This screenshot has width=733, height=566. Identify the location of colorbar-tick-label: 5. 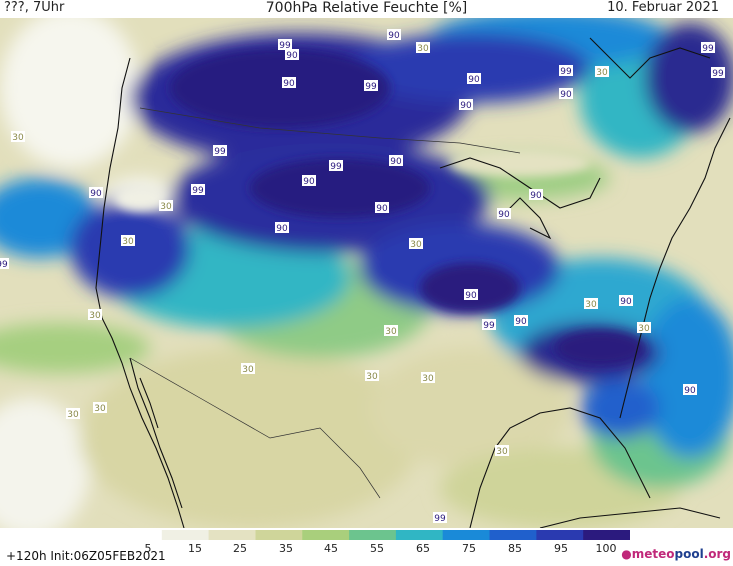
(148, 548).